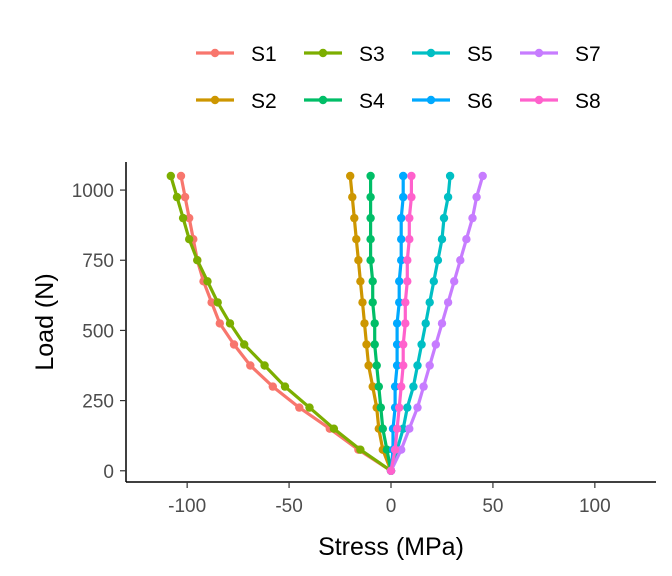 Image resolution: width=672 pixels, height=576 pixels. I want to click on legend-label: S7, so click(588, 54).